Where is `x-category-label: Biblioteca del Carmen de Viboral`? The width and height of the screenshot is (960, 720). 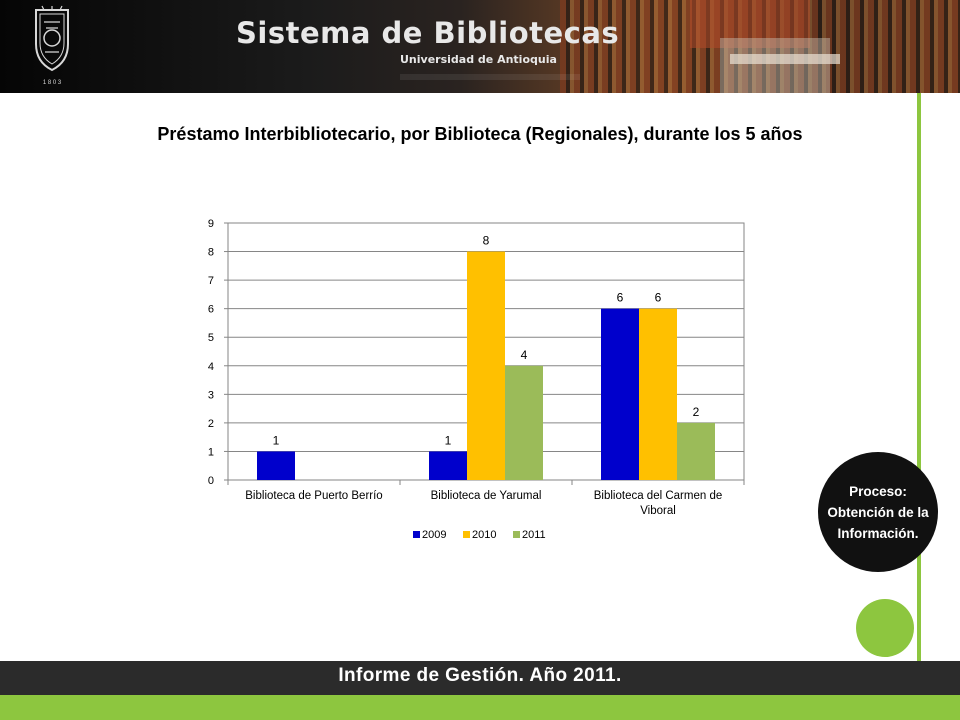
x-category-label: Biblioteca del Carmen de Viboral is located at coordinates (658, 503).